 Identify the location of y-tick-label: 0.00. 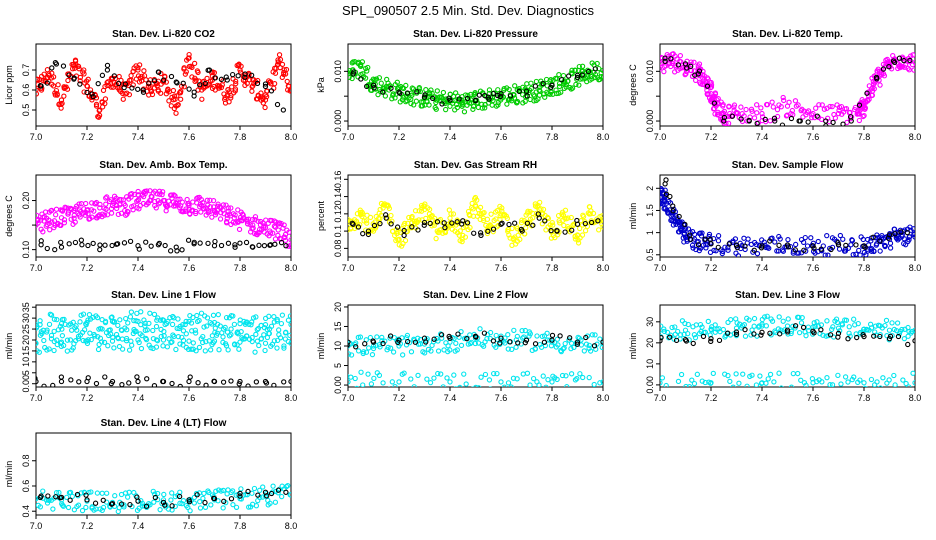
(650, 385).